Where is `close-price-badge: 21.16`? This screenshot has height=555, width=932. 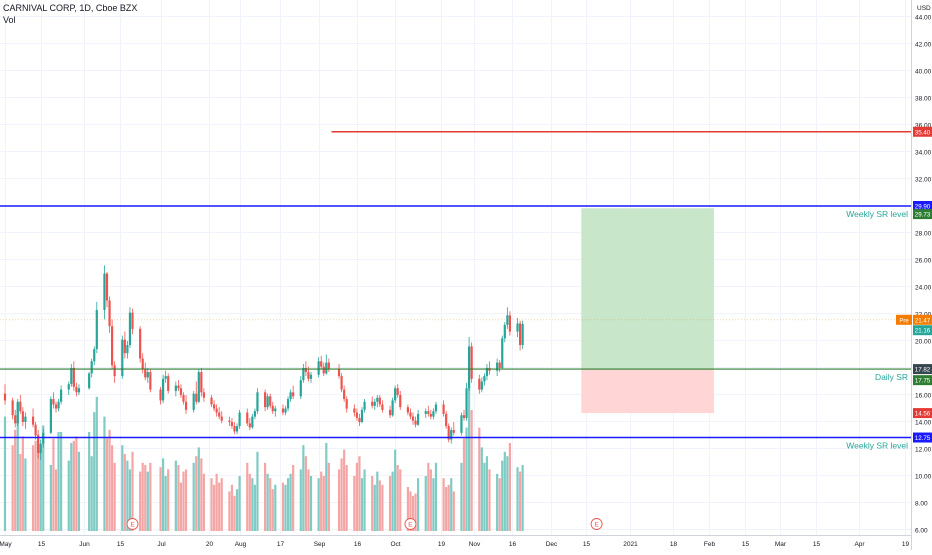 close-price-badge: 21.16 is located at coordinates (923, 331).